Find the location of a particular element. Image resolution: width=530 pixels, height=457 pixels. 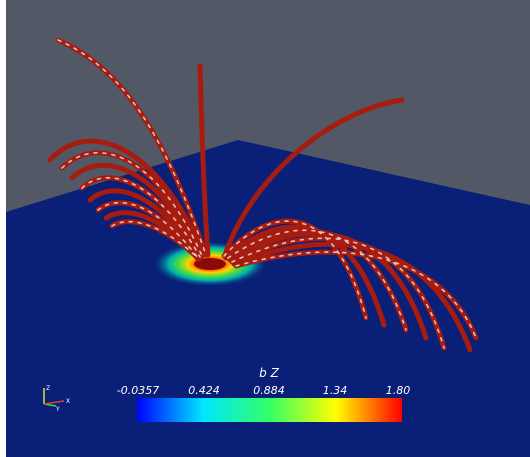

colorbar-tick-label: 0.884 is located at coordinates (269, 390).